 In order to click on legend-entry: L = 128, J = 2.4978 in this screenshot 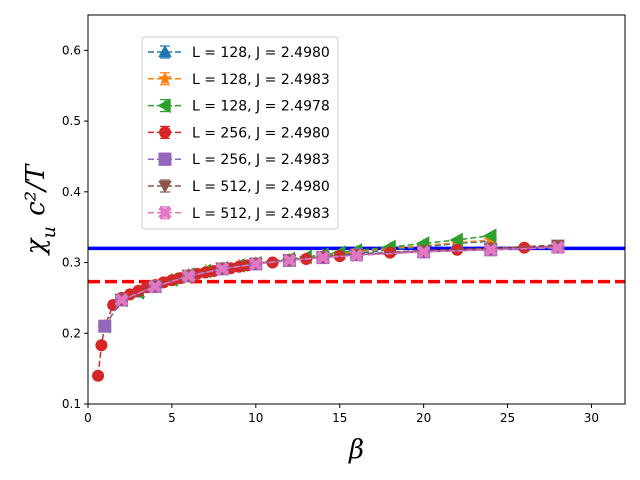, I will do `click(239, 106)`.